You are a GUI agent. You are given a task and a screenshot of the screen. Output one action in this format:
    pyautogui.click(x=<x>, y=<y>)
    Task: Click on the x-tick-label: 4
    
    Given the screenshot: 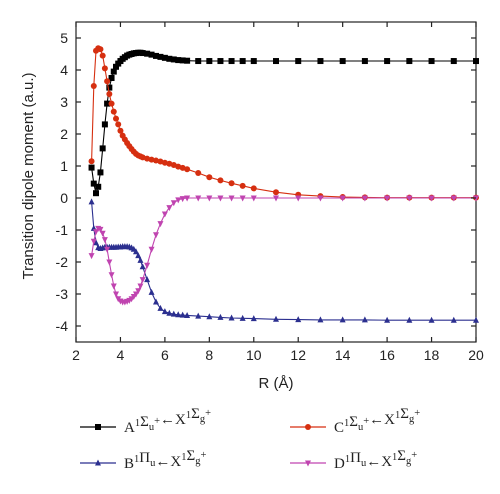 What is the action you would take?
    pyautogui.click(x=121, y=355)
    